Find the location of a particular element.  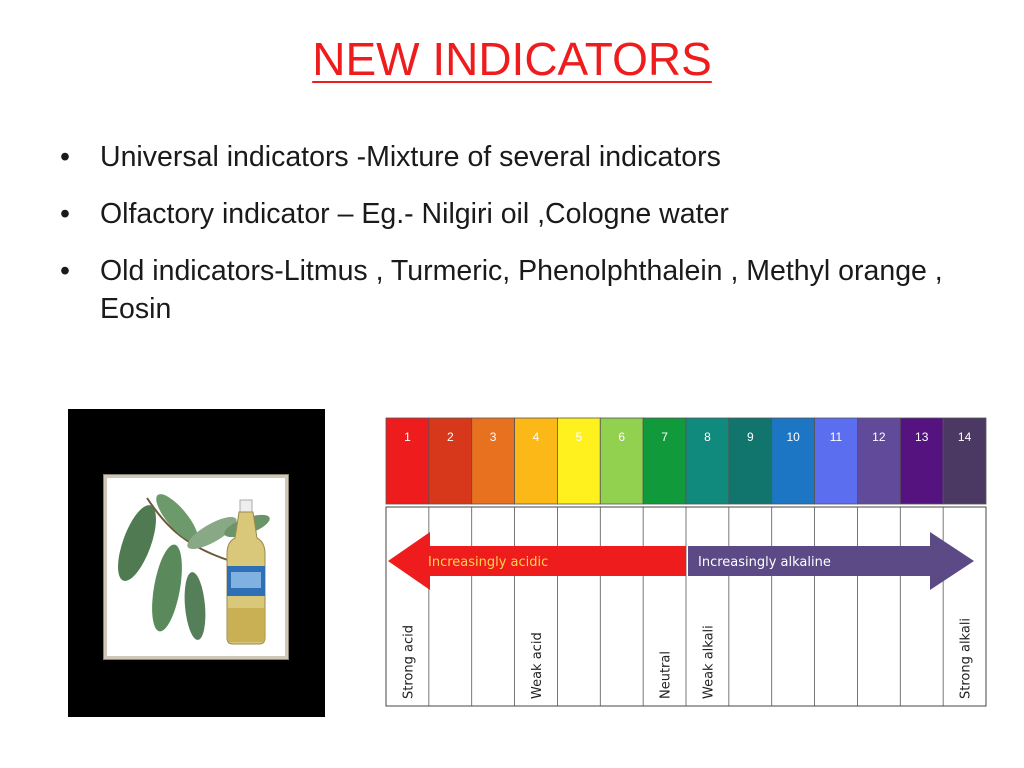

ph-level-label: 1 is located at coordinates (407, 437).